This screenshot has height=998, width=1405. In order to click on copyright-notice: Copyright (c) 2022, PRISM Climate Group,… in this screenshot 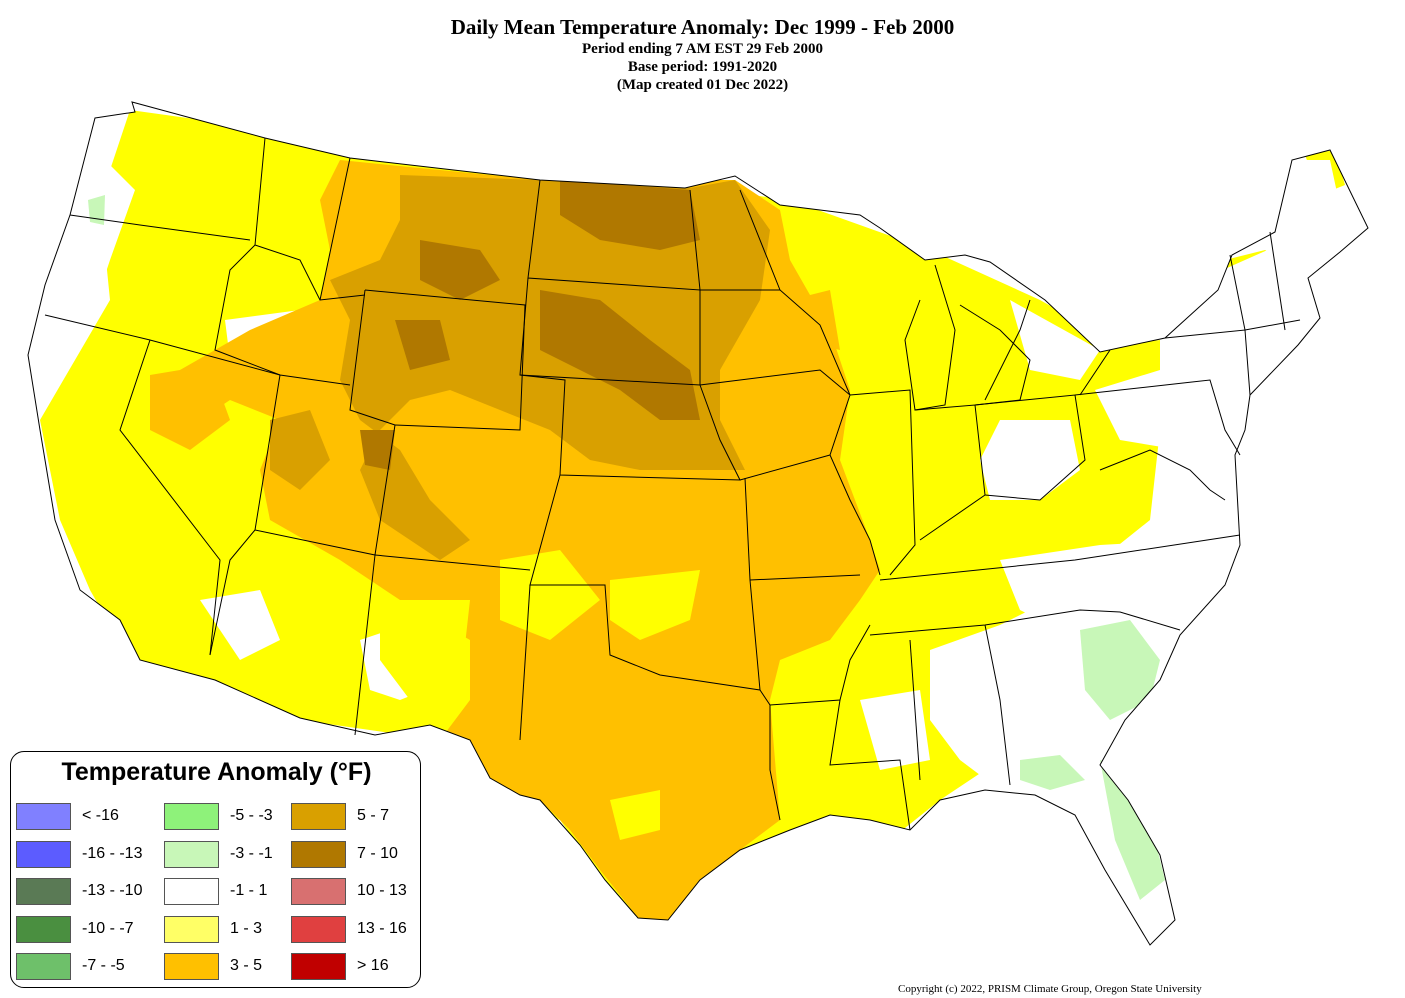, I will do `click(1050, 989)`.